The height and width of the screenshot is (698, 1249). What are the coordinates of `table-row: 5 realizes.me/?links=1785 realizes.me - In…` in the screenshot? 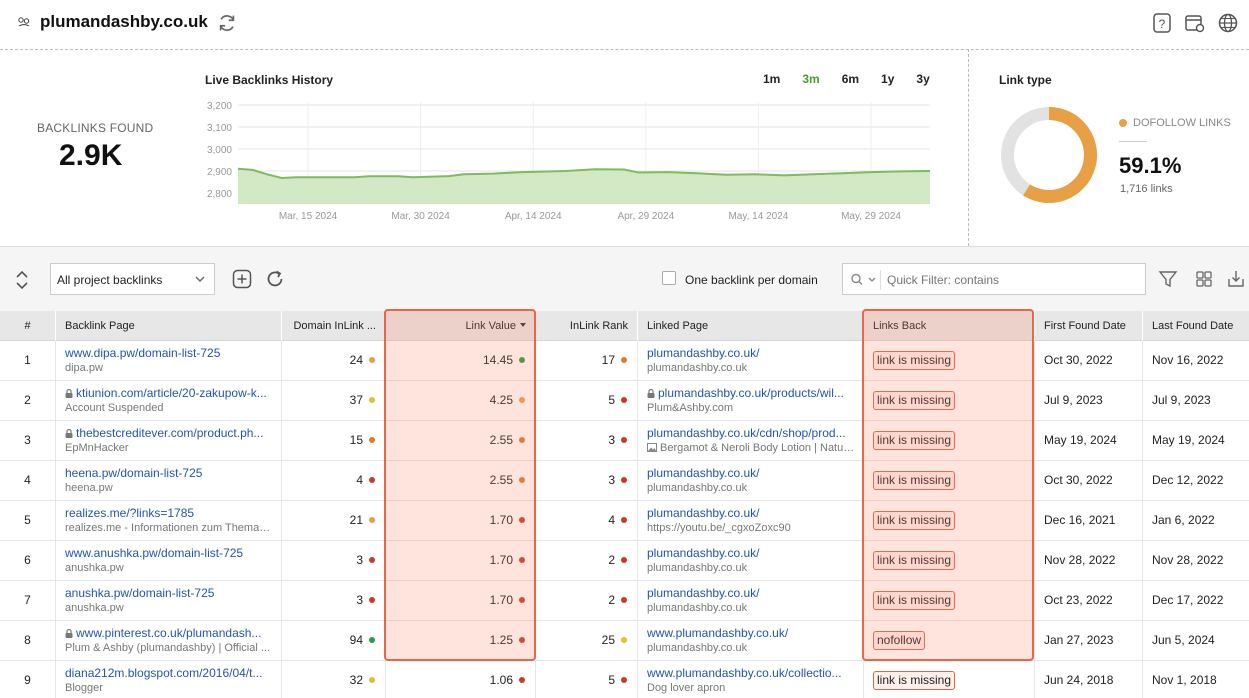 It's located at (624, 521).